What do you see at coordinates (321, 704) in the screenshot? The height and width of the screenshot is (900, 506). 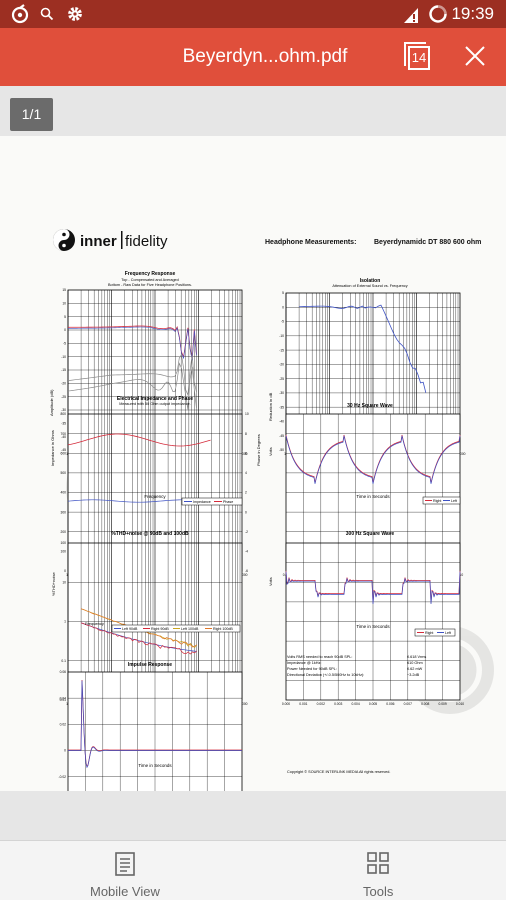 I see `tick-label: 0.002` at bounding box center [321, 704].